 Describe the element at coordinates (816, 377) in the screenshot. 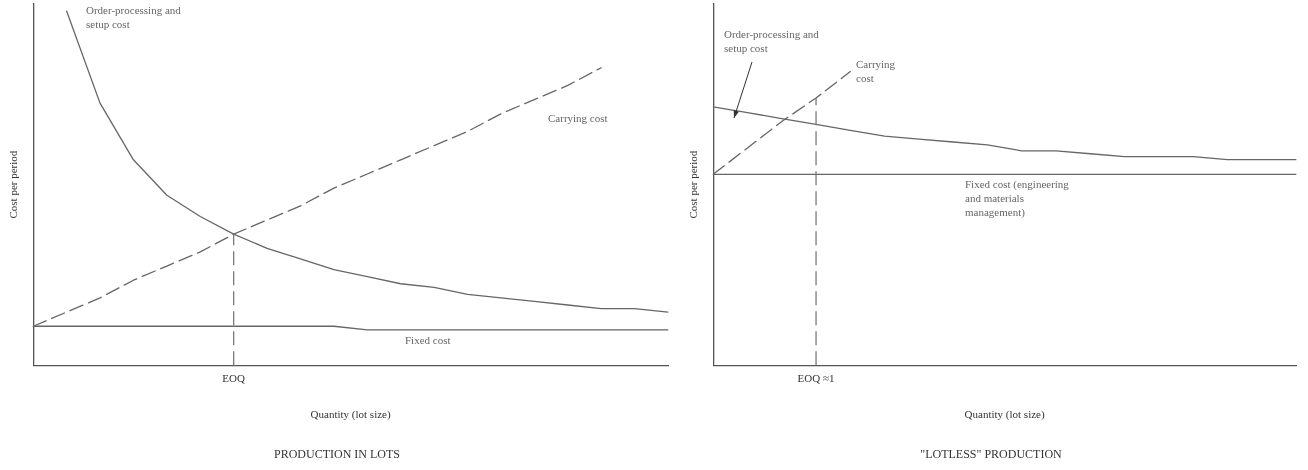

I see `text: EOQ ≈1` at that location.